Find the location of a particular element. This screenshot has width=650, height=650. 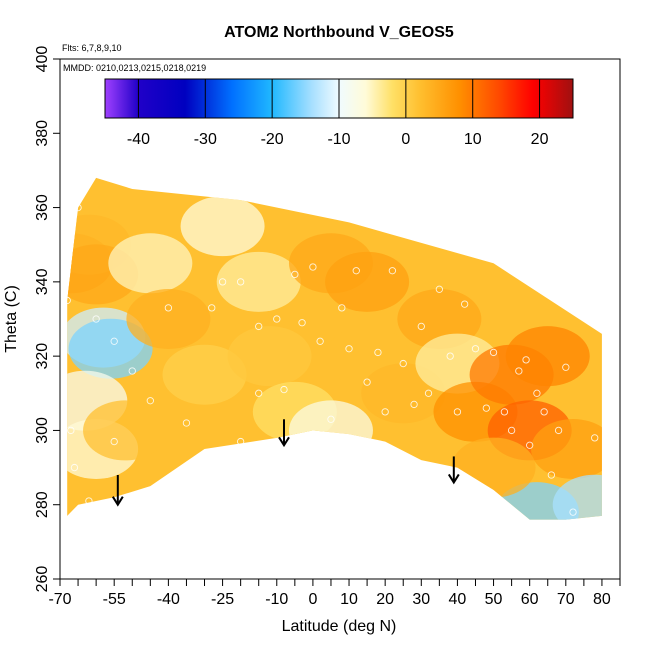

y-axis-label: Theta (C) is located at coordinates (11, 319).